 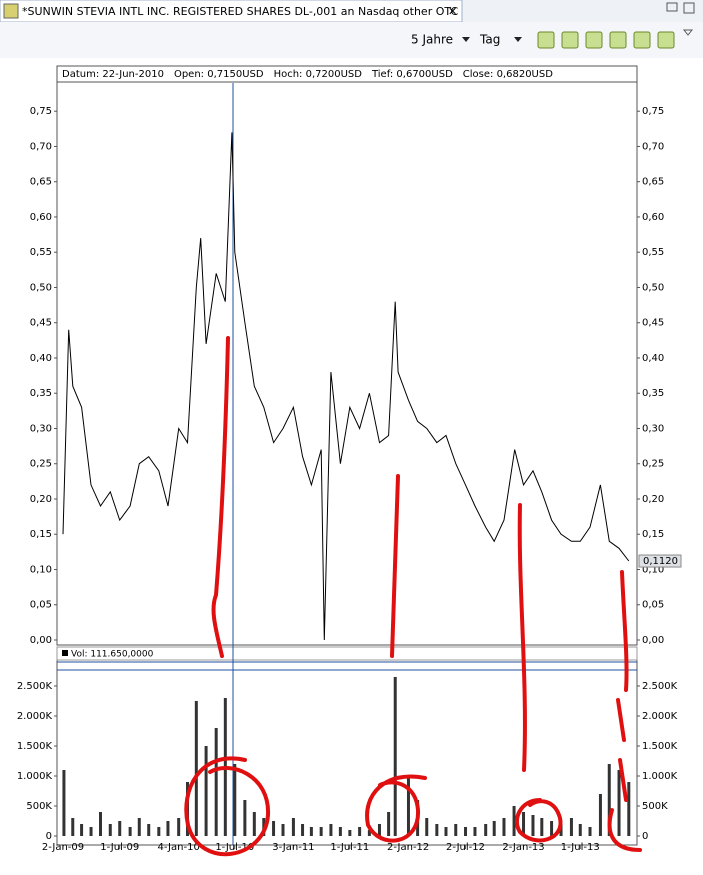 What do you see at coordinates (508, 74) in the screenshot?
I see `info-field: Close: 0,6820USD` at bounding box center [508, 74].